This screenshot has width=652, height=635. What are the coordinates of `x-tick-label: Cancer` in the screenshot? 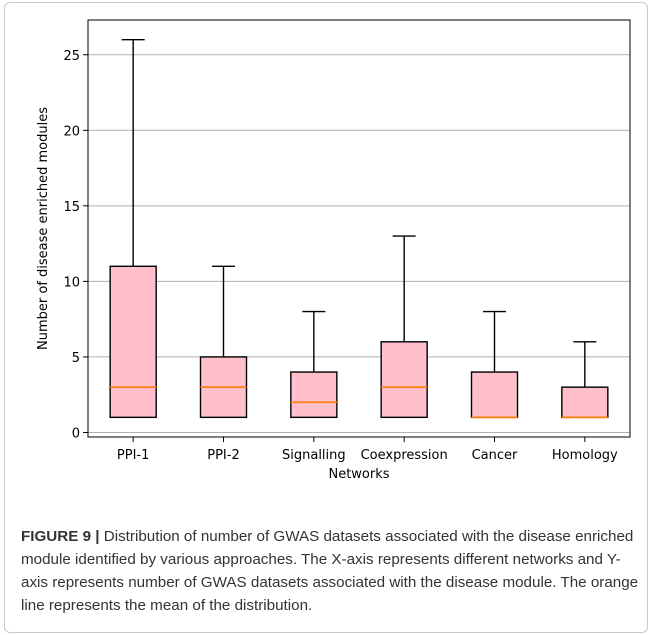 It's located at (495, 455).